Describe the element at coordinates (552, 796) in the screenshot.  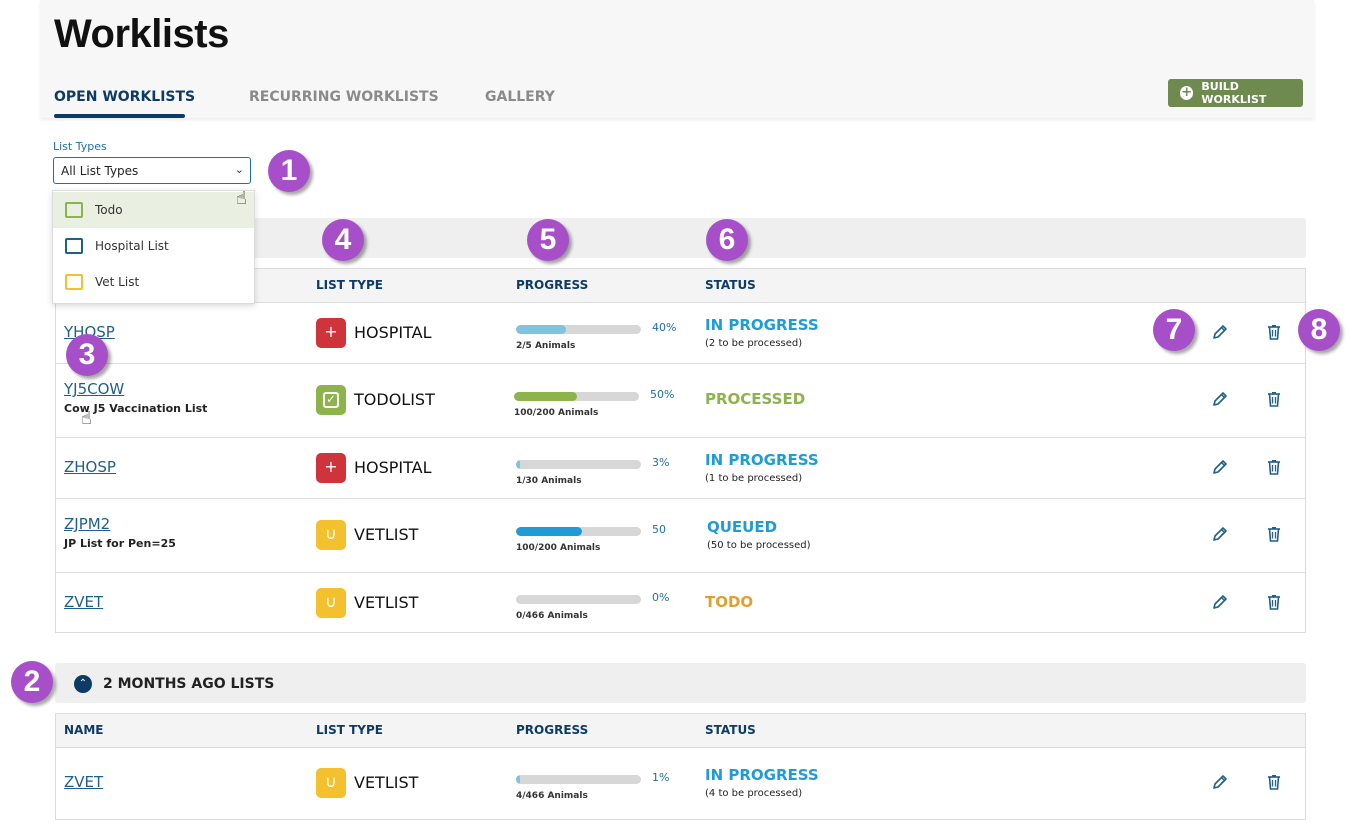
I see `animal-count: 4/466 Animals` at that location.